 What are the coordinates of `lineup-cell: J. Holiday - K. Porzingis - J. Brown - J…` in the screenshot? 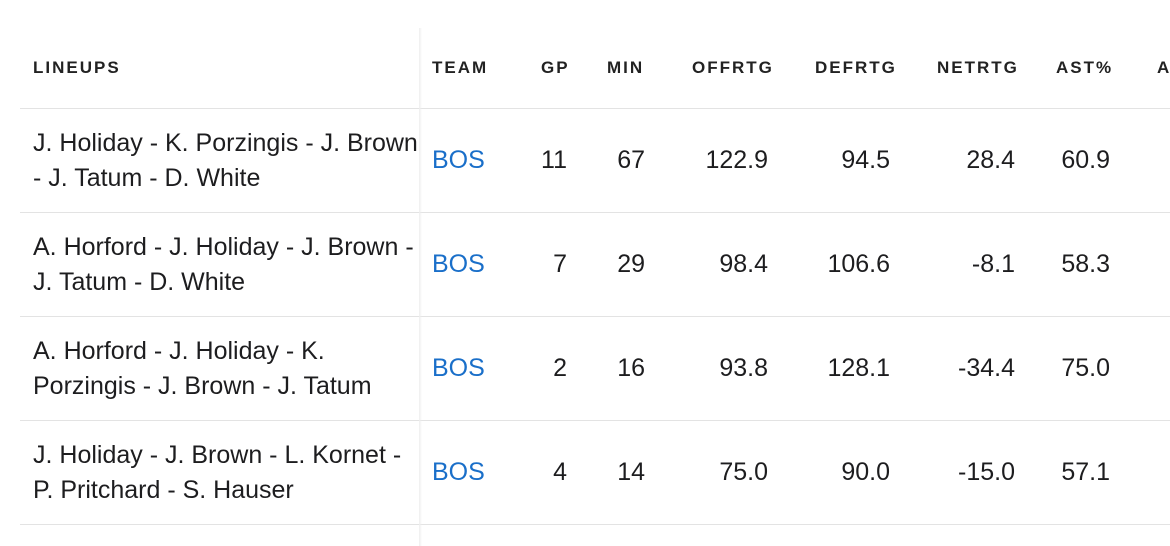 It's located at (225, 160).